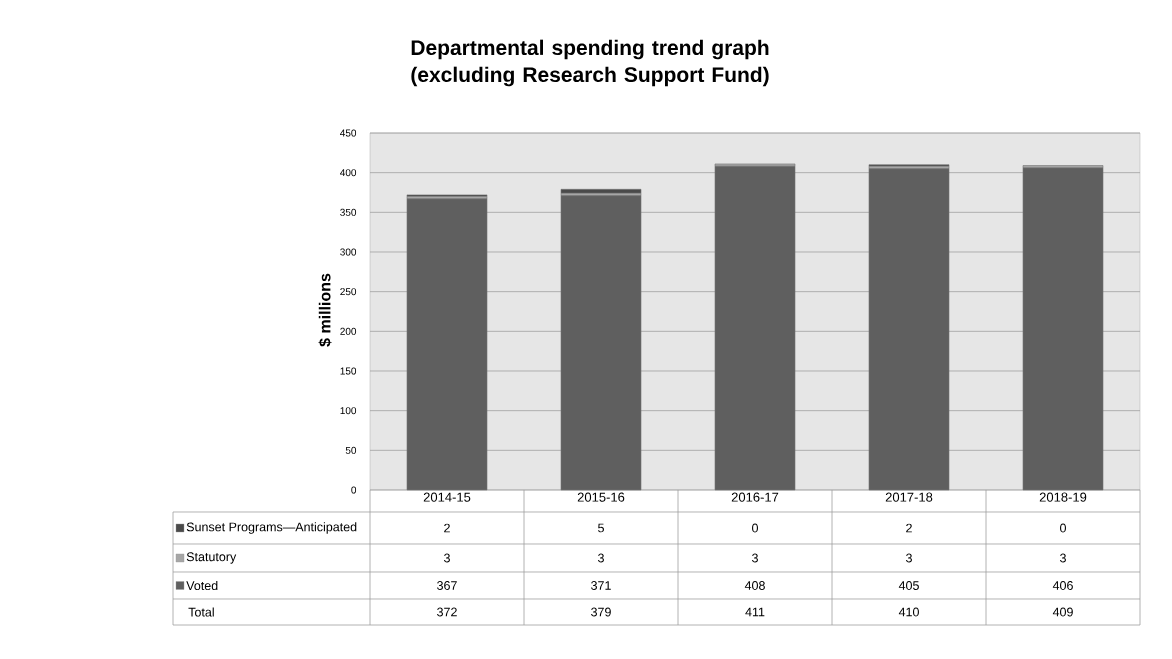  I want to click on x-tick-label: 2018-19, so click(1063, 497).